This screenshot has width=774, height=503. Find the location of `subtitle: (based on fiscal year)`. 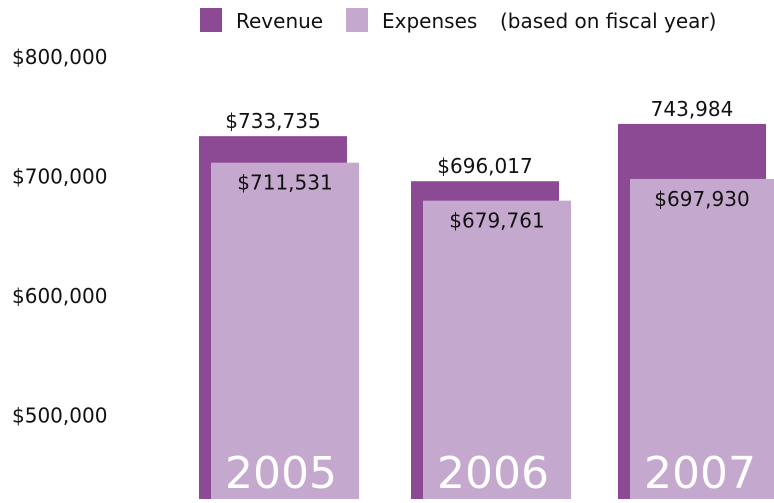

subtitle: (based on fiscal year) is located at coordinates (608, 21).